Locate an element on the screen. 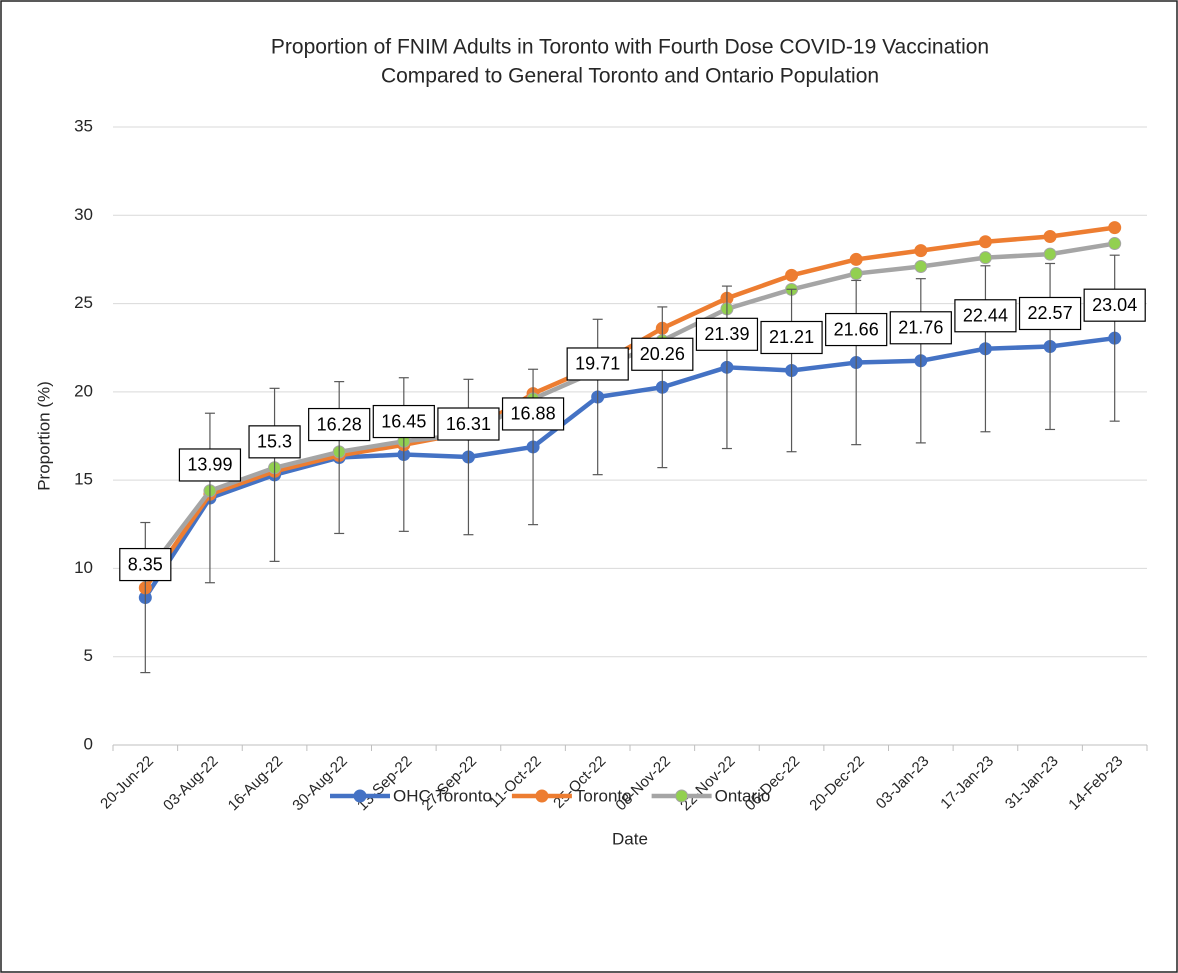 This screenshot has height=973, width=1178. data-label: 21.39 is located at coordinates (726, 334).